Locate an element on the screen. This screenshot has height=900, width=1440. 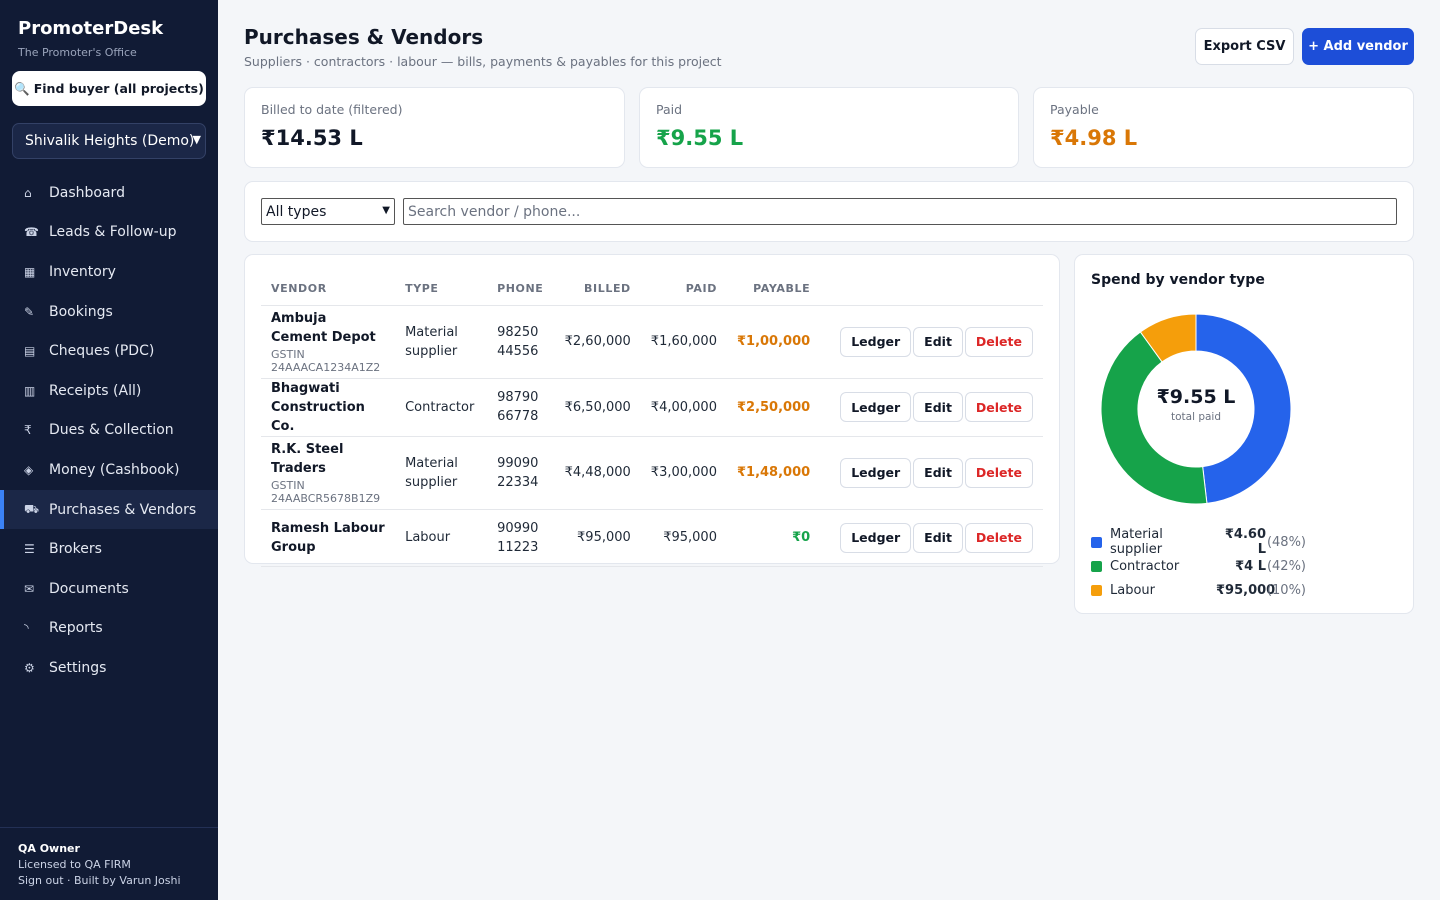
vendor-cell: R.K. Steel Traders GSTIN 24AABCR5678B1Z9 is located at coordinates (328, 473).